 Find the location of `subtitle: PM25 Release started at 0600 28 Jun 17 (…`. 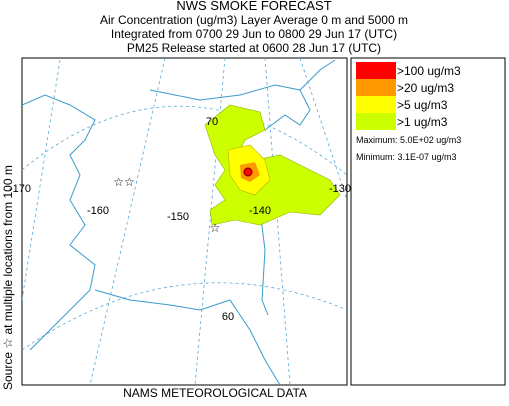

subtitle: PM25 Release started at 0600 28 Jun 17 (… is located at coordinates (254, 48).